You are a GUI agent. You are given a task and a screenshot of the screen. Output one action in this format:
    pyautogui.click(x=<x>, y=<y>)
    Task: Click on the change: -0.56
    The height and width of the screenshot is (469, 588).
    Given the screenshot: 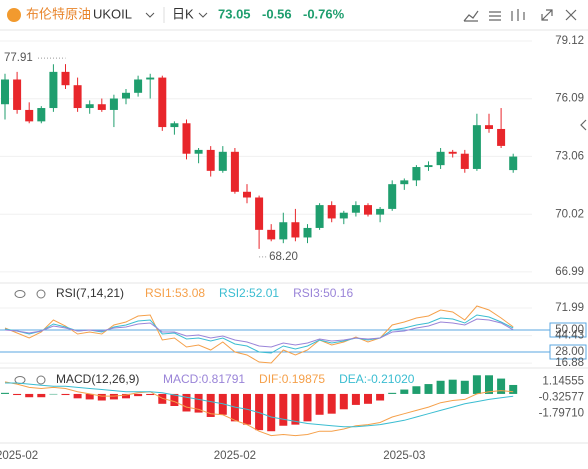 What is the action you would take?
    pyautogui.click(x=277, y=13)
    